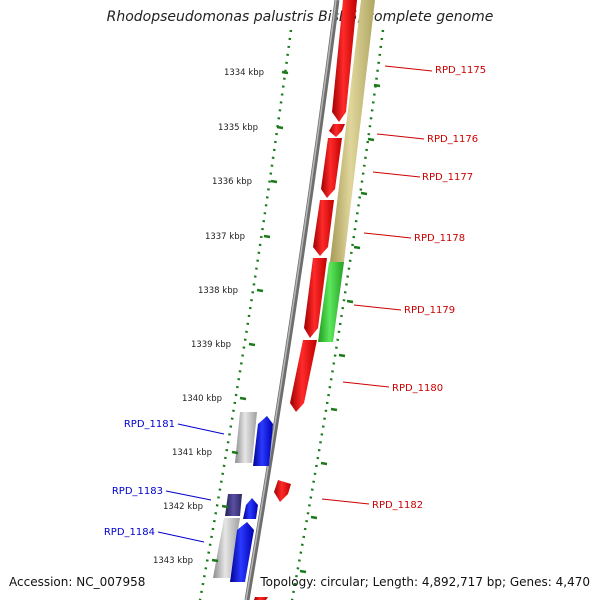  What do you see at coordinates (225, 237) in the screenshot?
I see `scale-tick-label: 1337 kbp` at bounding box center [225, 237].